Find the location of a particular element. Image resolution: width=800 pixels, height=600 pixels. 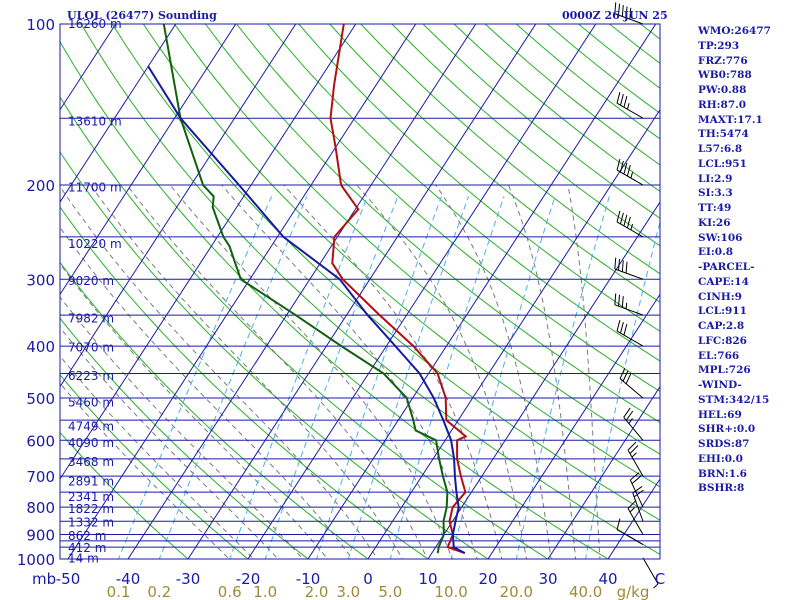

height-label: 1332 m is located at coordinates (91, 523).